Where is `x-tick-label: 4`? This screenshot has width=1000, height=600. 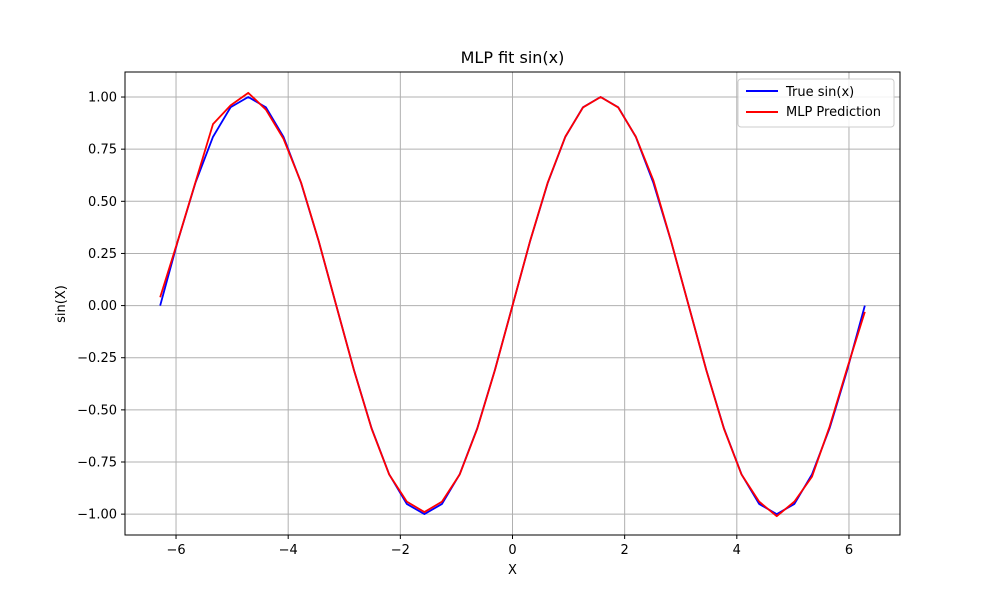
x-tick-label: 4 is located at coordinates (737, 550).